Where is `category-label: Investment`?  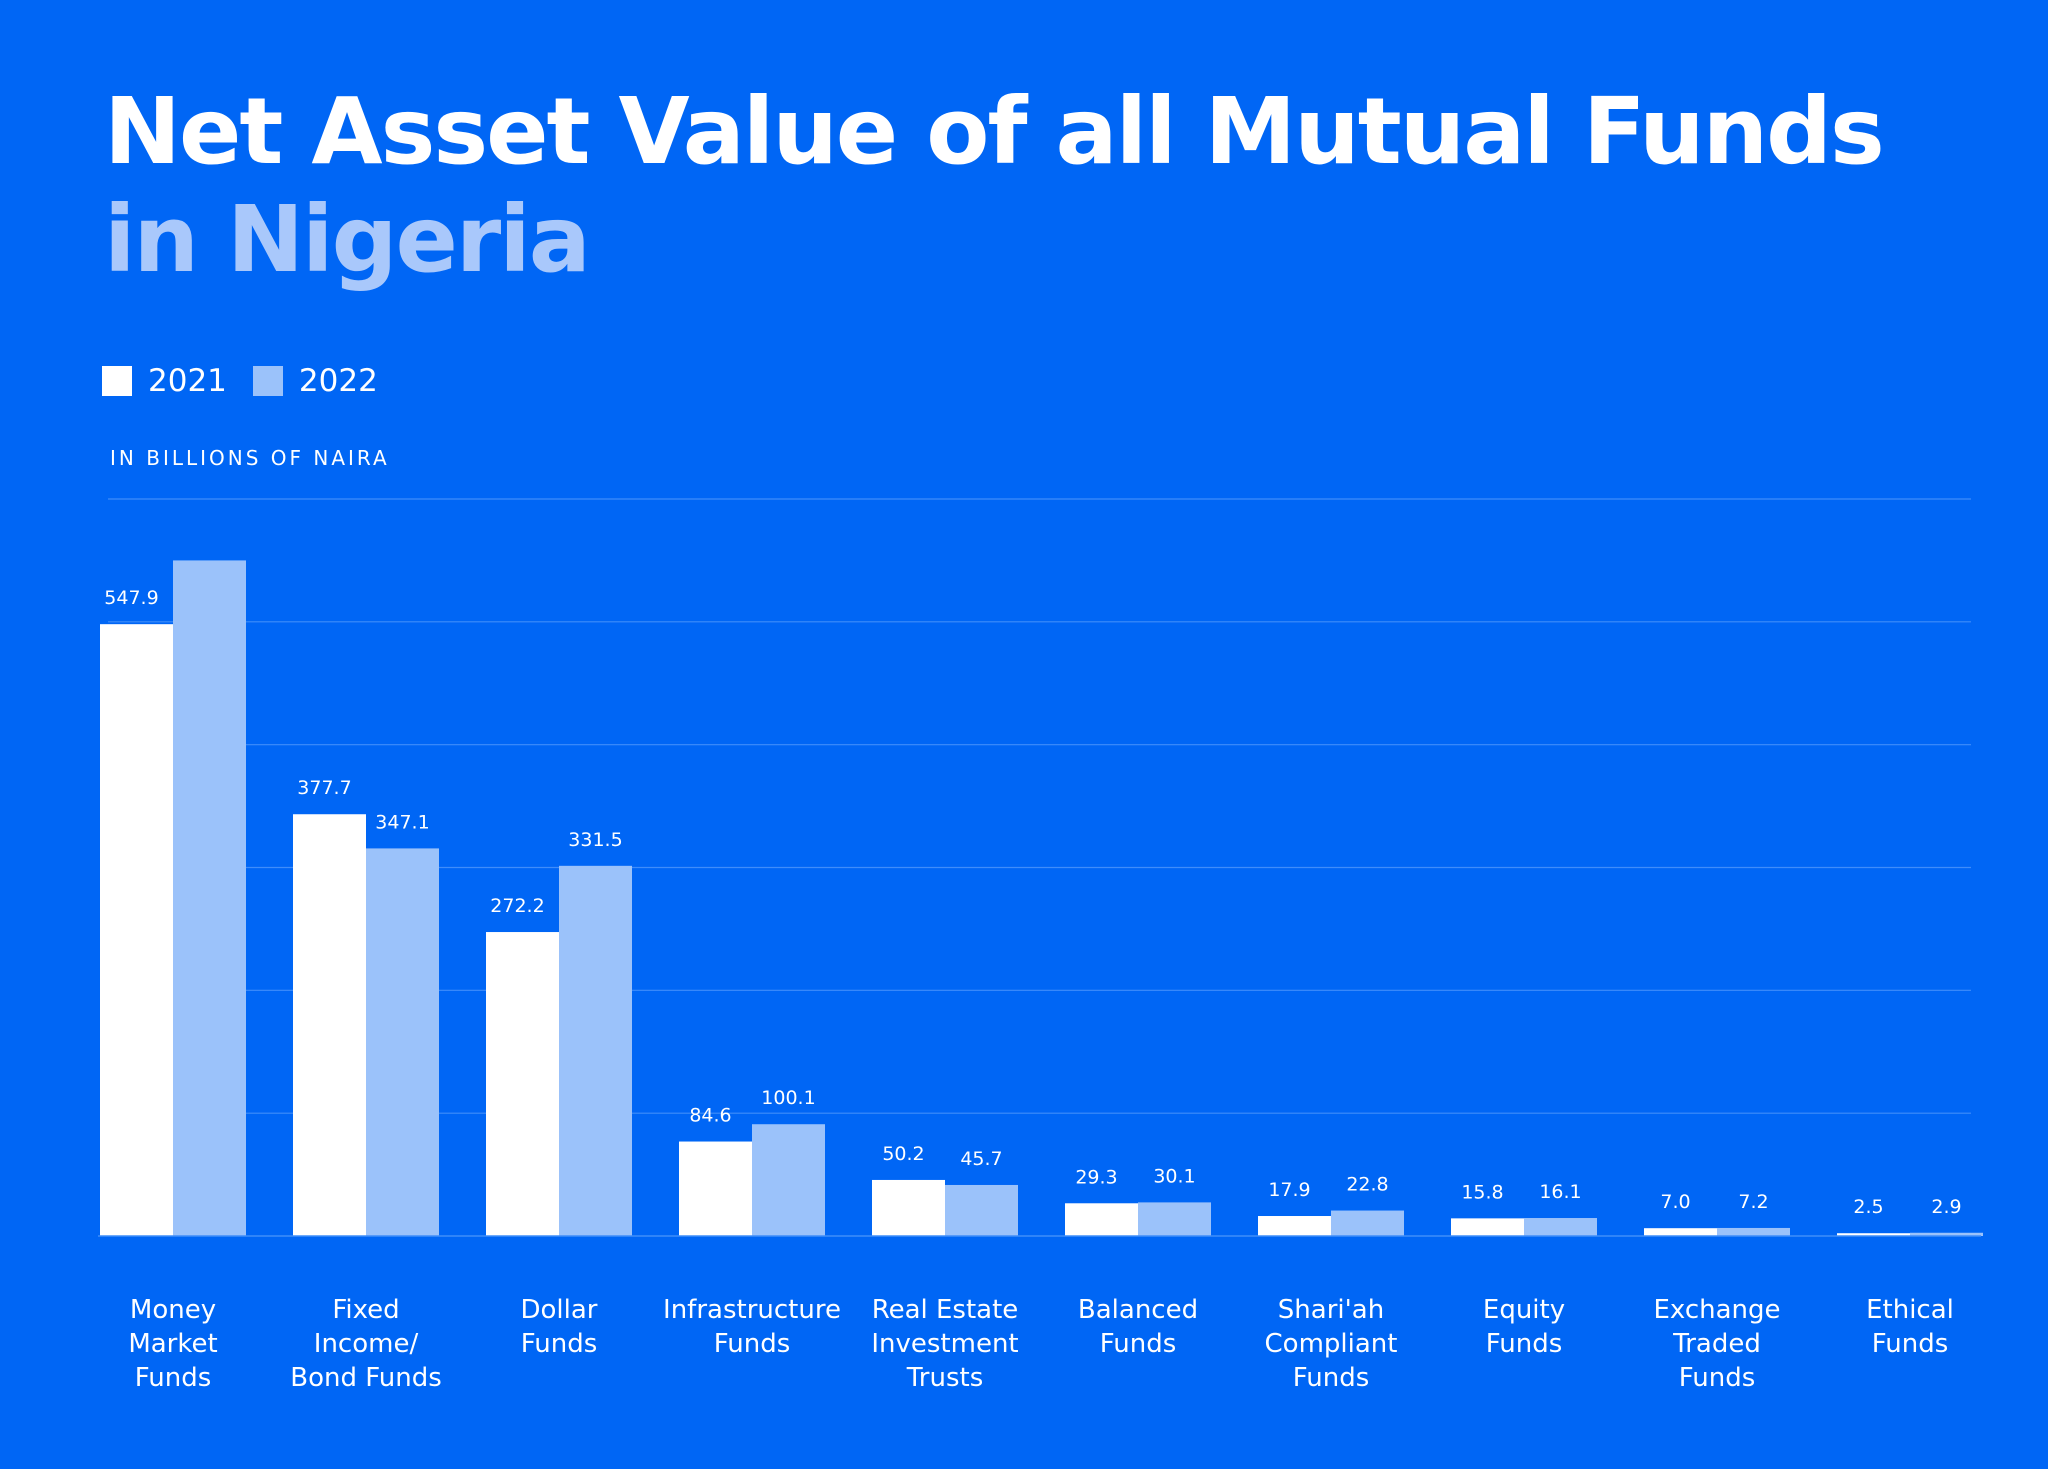
category-label: Investment is located at coordinates (944, 1344).